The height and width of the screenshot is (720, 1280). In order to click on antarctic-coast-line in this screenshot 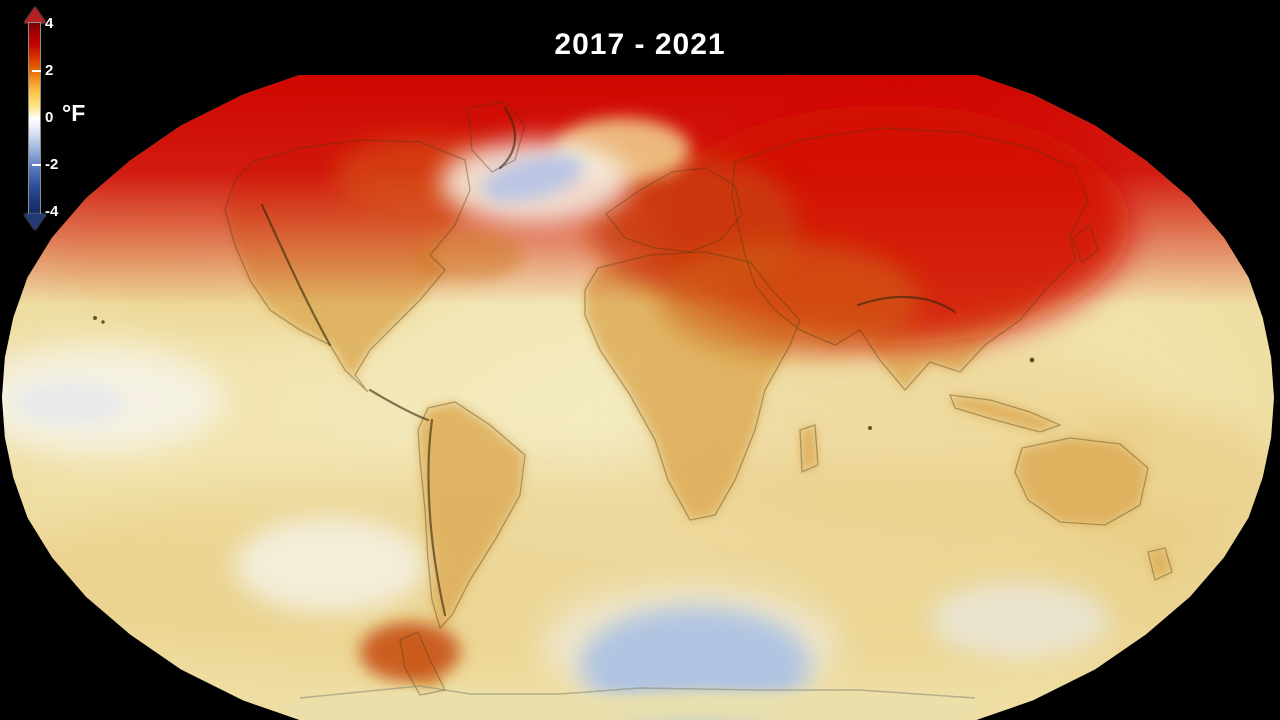, I will do `click(637, 692)`.